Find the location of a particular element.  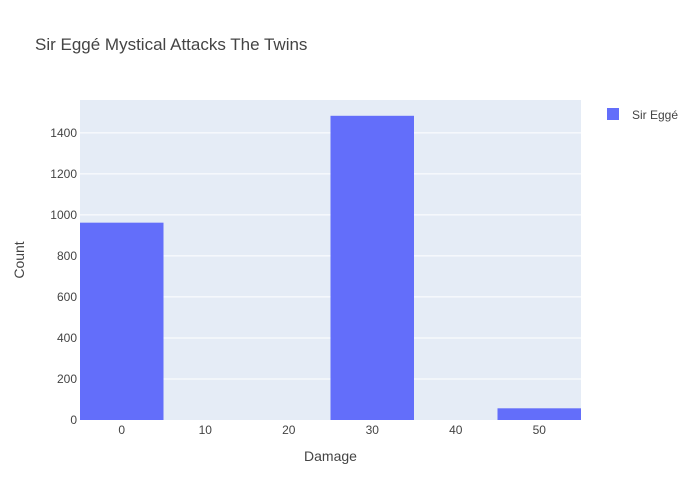

x-tick-label: 10 is located at coordinates (206, 430).